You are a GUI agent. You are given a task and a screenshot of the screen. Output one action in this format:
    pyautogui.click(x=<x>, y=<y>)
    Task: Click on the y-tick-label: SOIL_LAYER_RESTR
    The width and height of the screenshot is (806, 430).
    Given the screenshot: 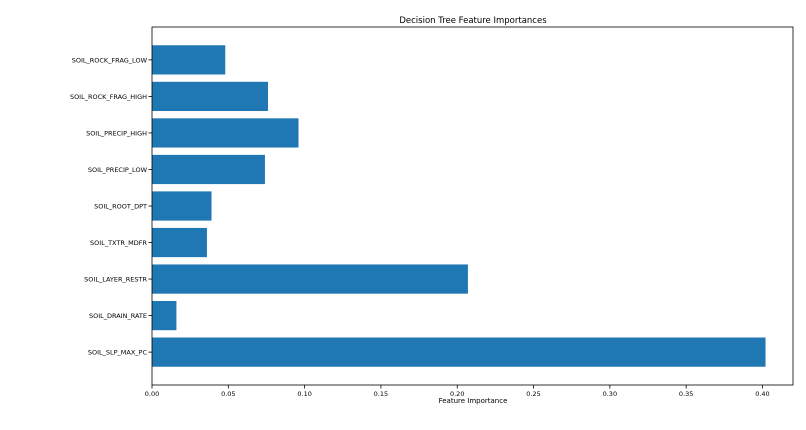 What is the action you would take?
    pyautogui.click(x=115, y=280)
    